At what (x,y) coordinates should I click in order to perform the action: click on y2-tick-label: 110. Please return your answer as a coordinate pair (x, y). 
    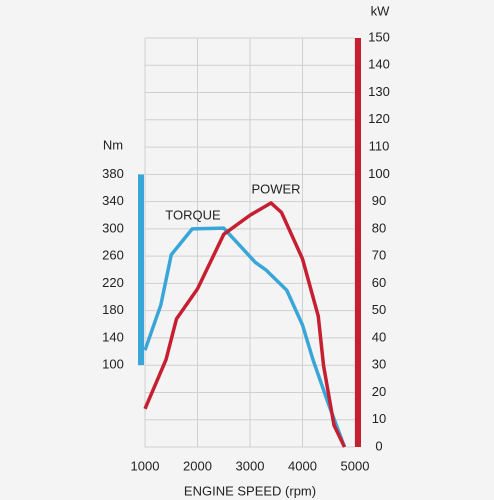
    Looking at the image, I should click on (379, 146).